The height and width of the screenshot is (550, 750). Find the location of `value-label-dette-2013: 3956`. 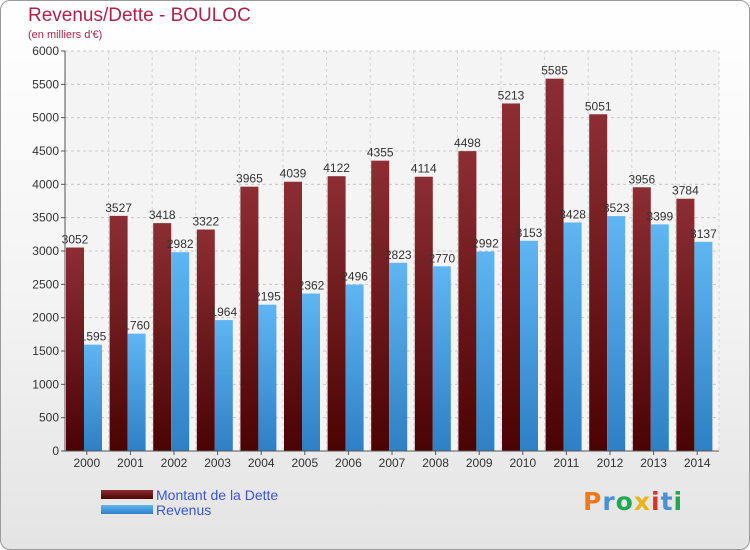

value-label-dette-2013: 3956 is located at coordinates (641, 179).